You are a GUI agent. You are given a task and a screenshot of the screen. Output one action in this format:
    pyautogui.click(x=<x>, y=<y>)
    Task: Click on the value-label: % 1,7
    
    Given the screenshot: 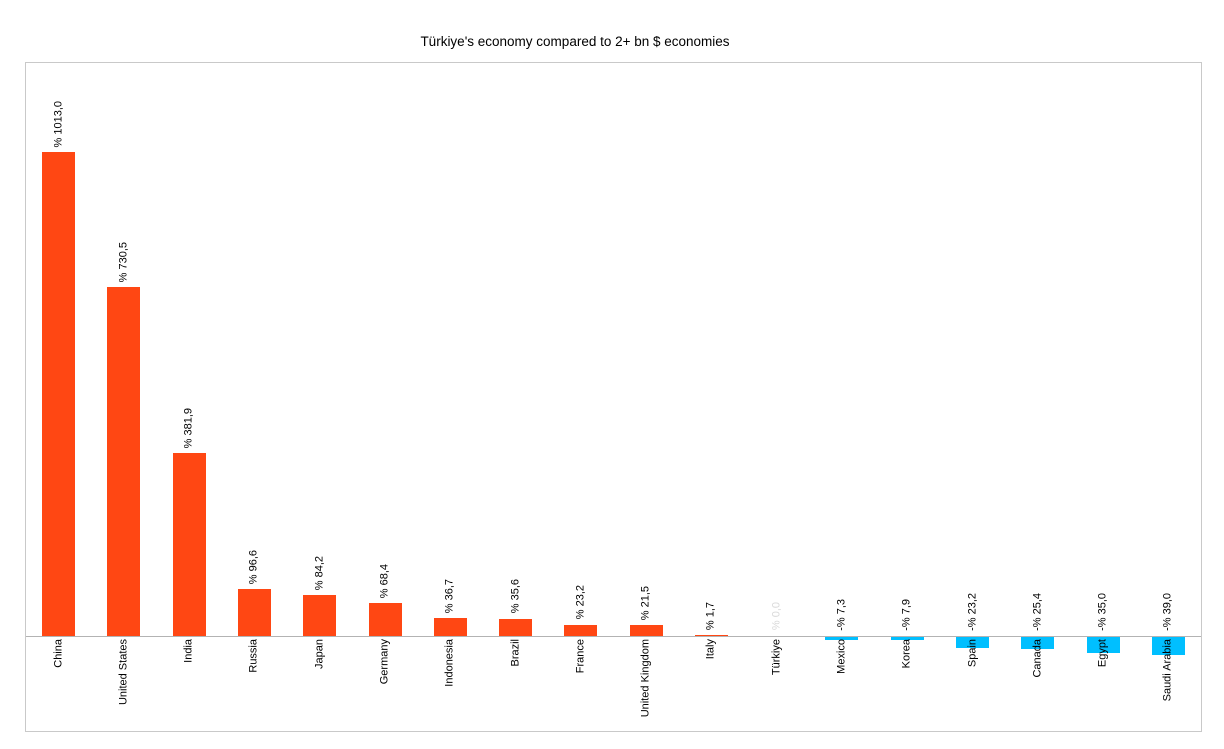 What is the action you would take?
    pyautogui.click(x=710, y=615)
    